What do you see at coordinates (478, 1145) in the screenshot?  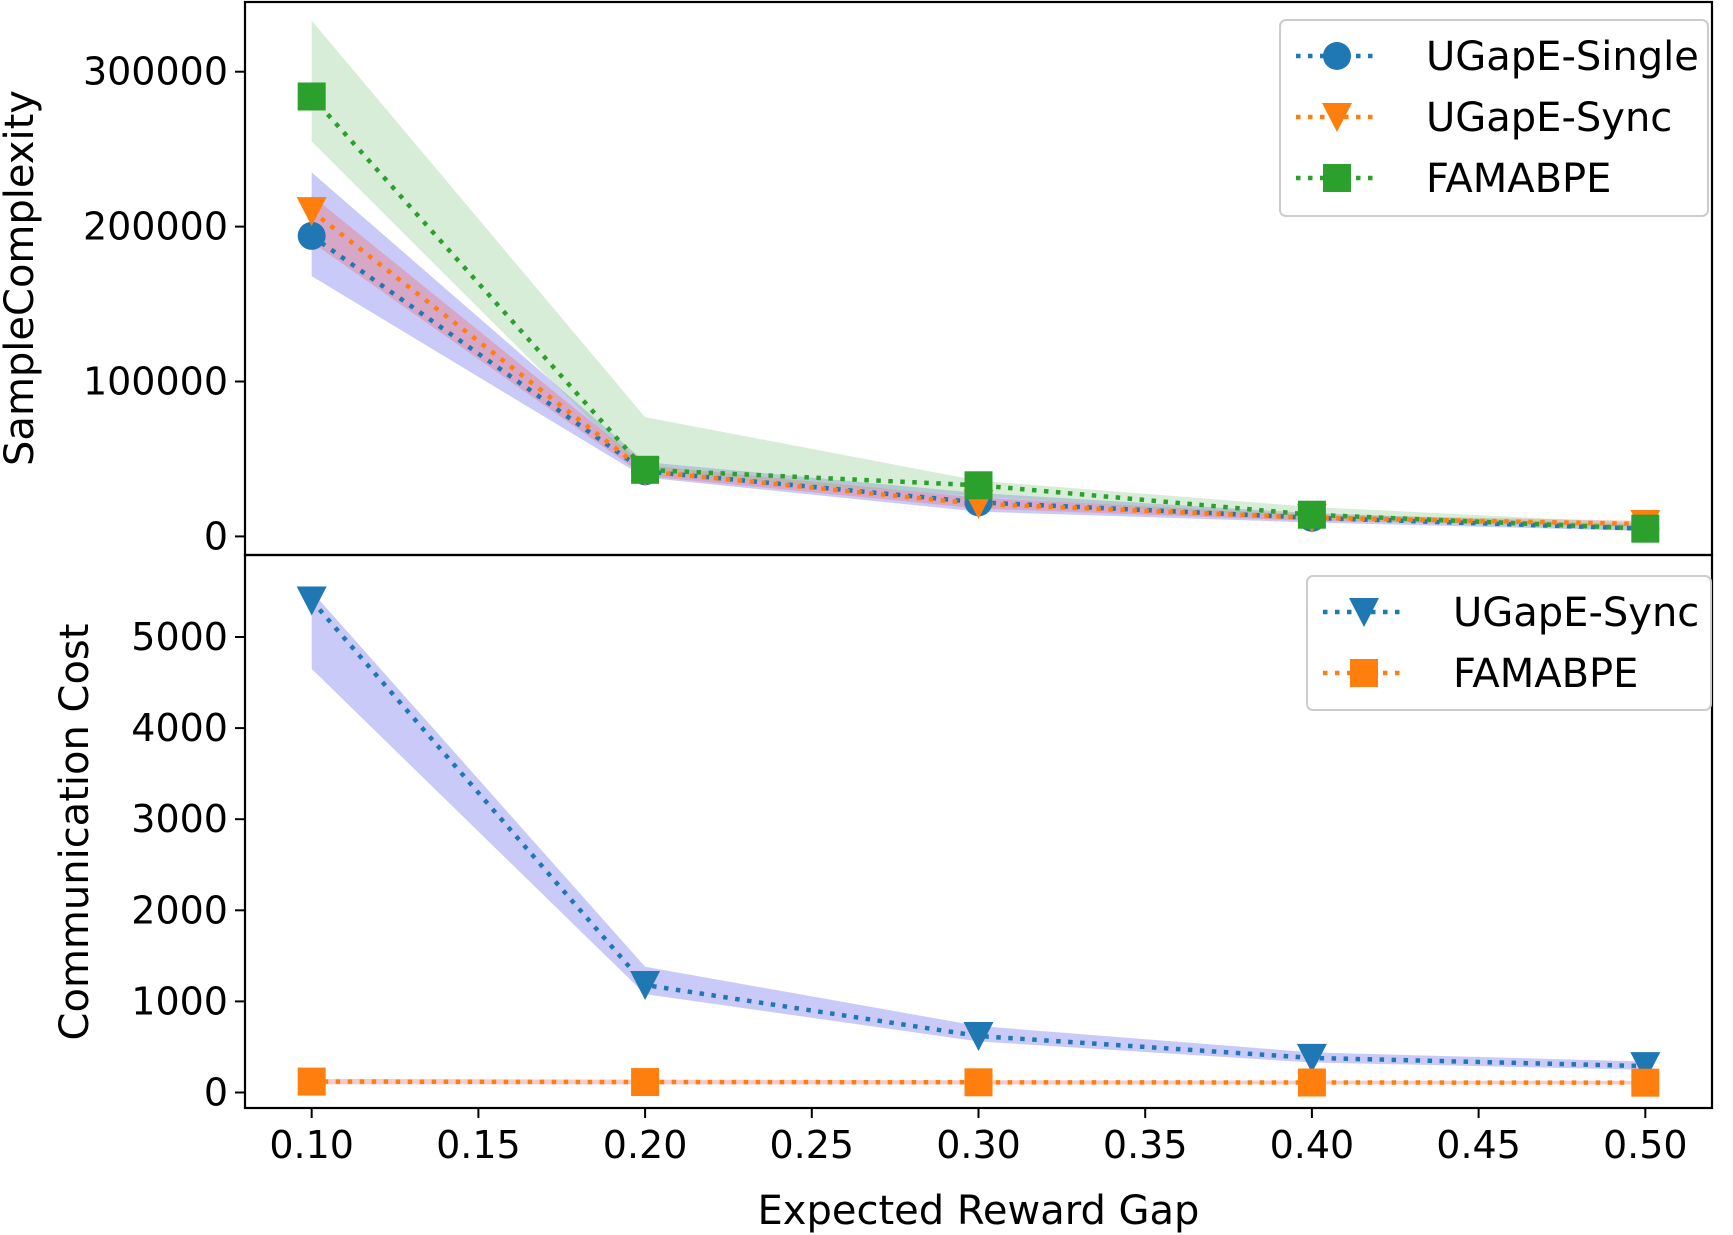 I see `x-tick-label: 0.15` at bounding box center [478, 1145].